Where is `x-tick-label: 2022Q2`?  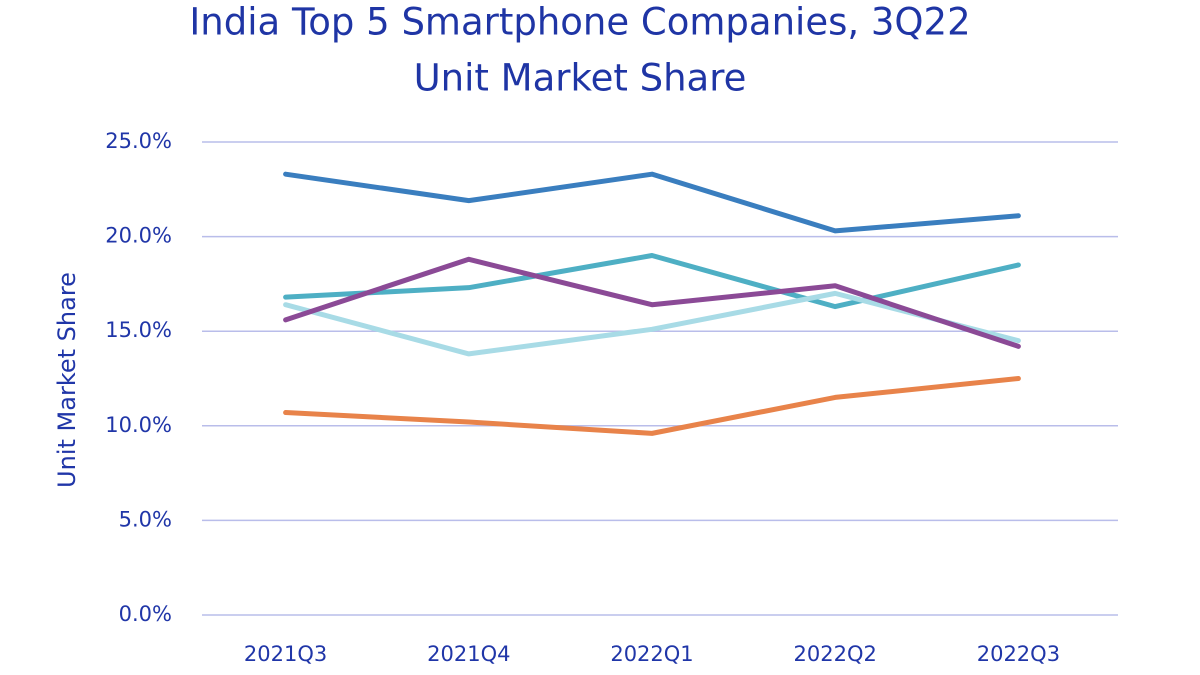 x-tick-label: 2022Q2 is located at coordinates (835, 654).